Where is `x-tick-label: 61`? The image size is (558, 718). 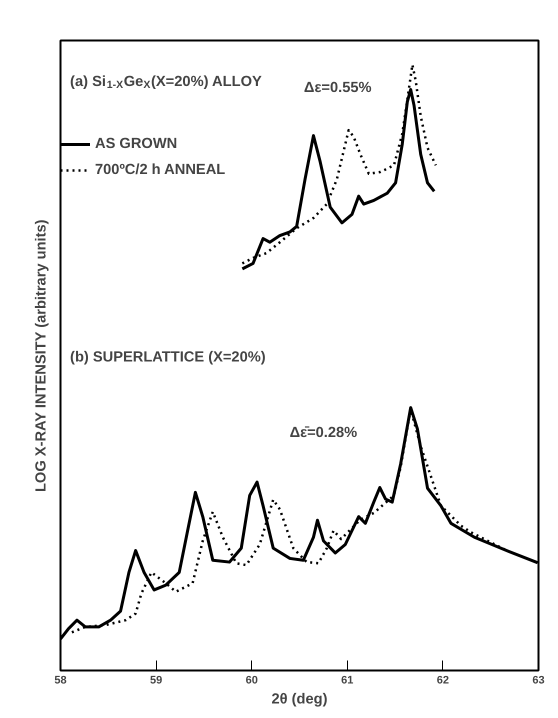
x-tick-label: 61 is located at coordinates (347, 680).